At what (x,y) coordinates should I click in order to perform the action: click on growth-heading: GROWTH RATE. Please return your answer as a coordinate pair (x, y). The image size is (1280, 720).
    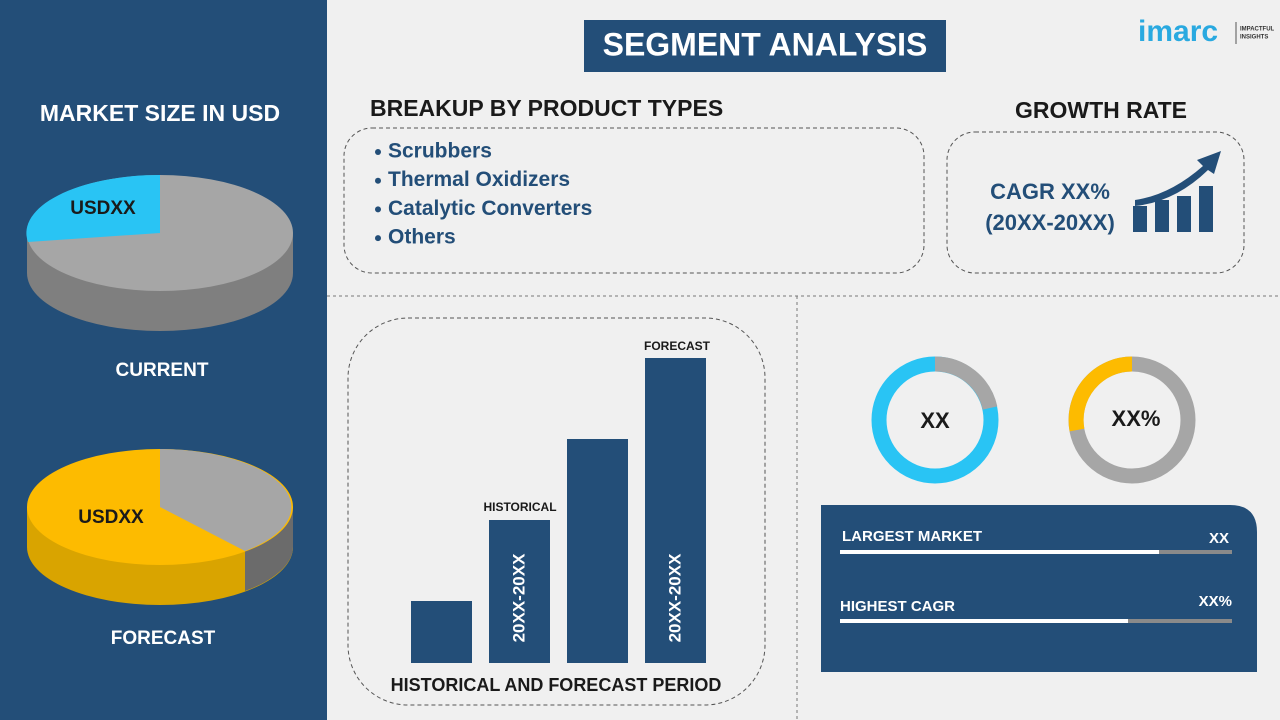
    Looking at the image, I should click on (1101, 110).